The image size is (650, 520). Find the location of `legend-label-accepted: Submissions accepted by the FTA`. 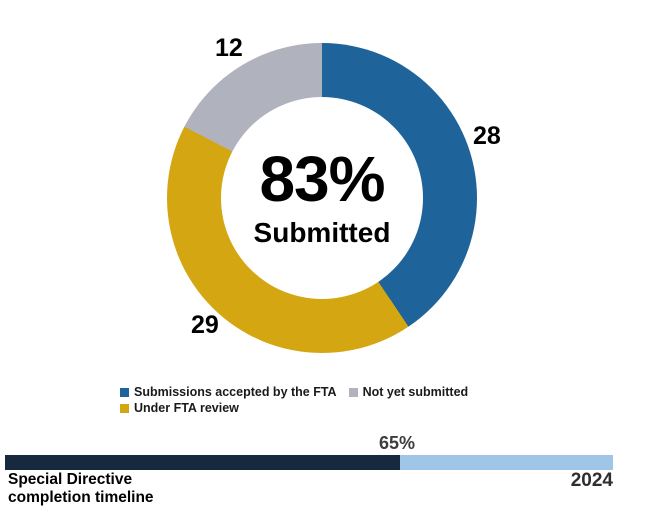

legend-label-accepted: Submissions accepted by the FTA is located at coordinates (235, 392).